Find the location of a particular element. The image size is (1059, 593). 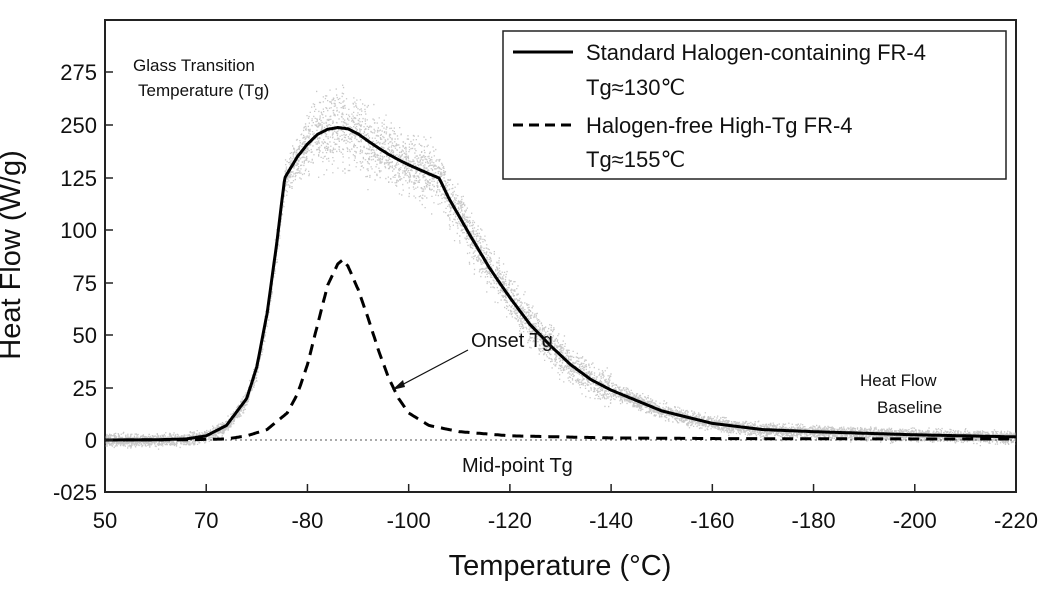

onset-arrow is located at coordinates (430, 369).